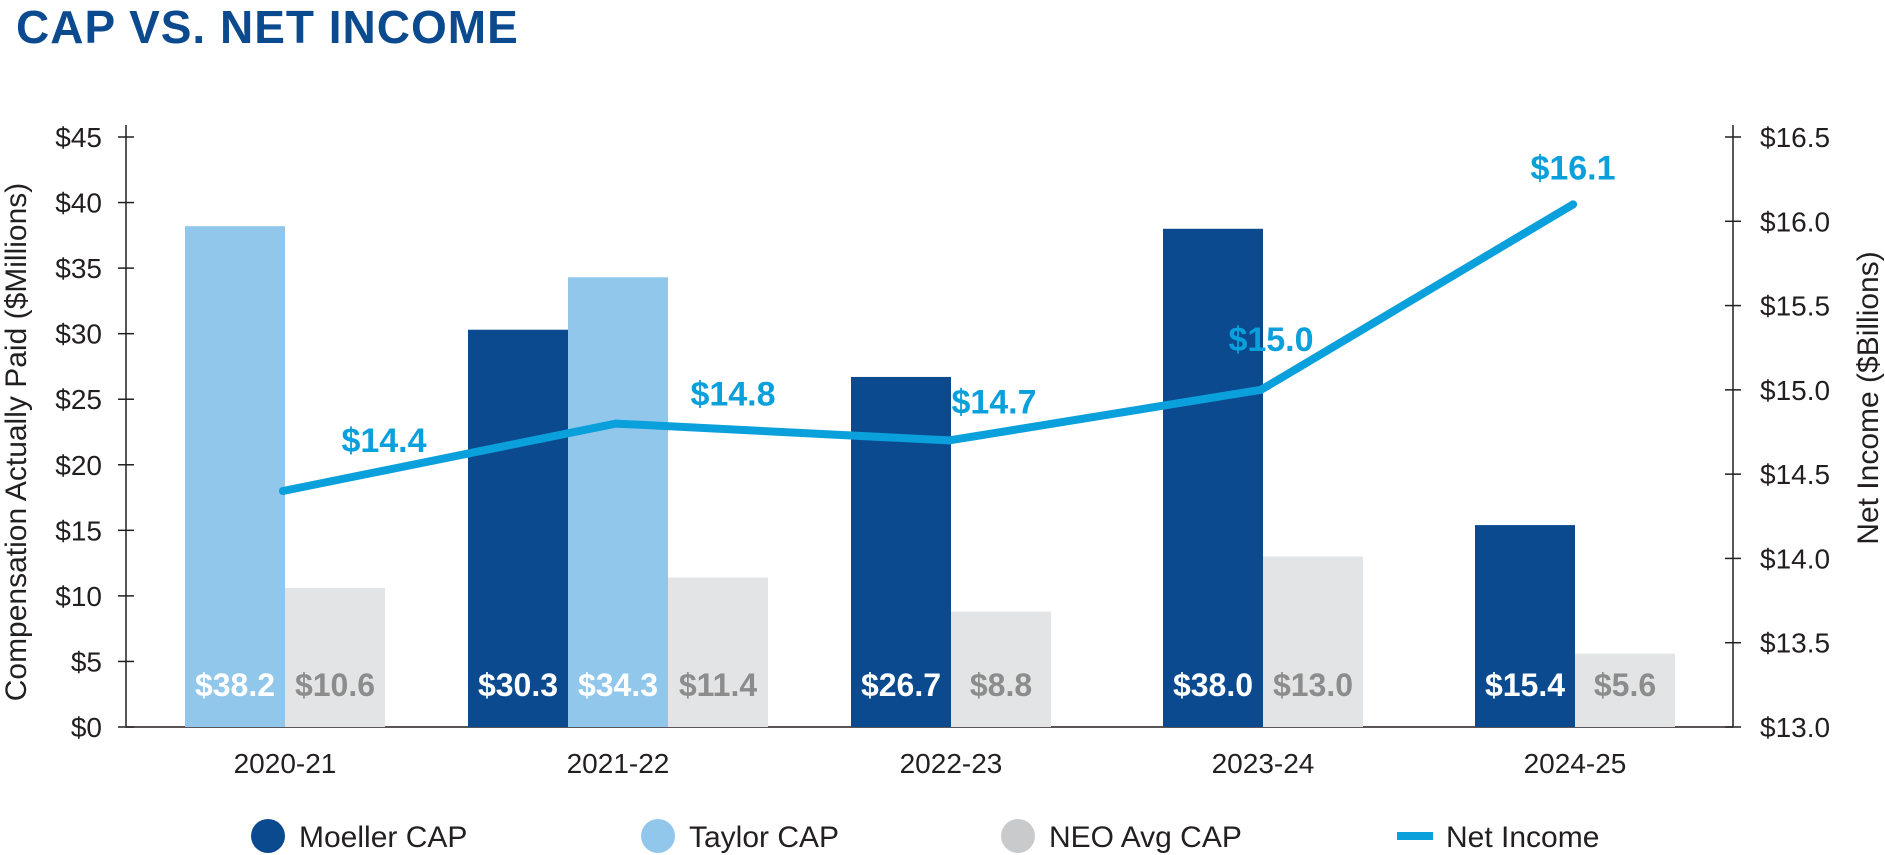 The height and width of the screenshot is (855, 1885). I want to click on y-tick-label: $5, so click(86, 661).